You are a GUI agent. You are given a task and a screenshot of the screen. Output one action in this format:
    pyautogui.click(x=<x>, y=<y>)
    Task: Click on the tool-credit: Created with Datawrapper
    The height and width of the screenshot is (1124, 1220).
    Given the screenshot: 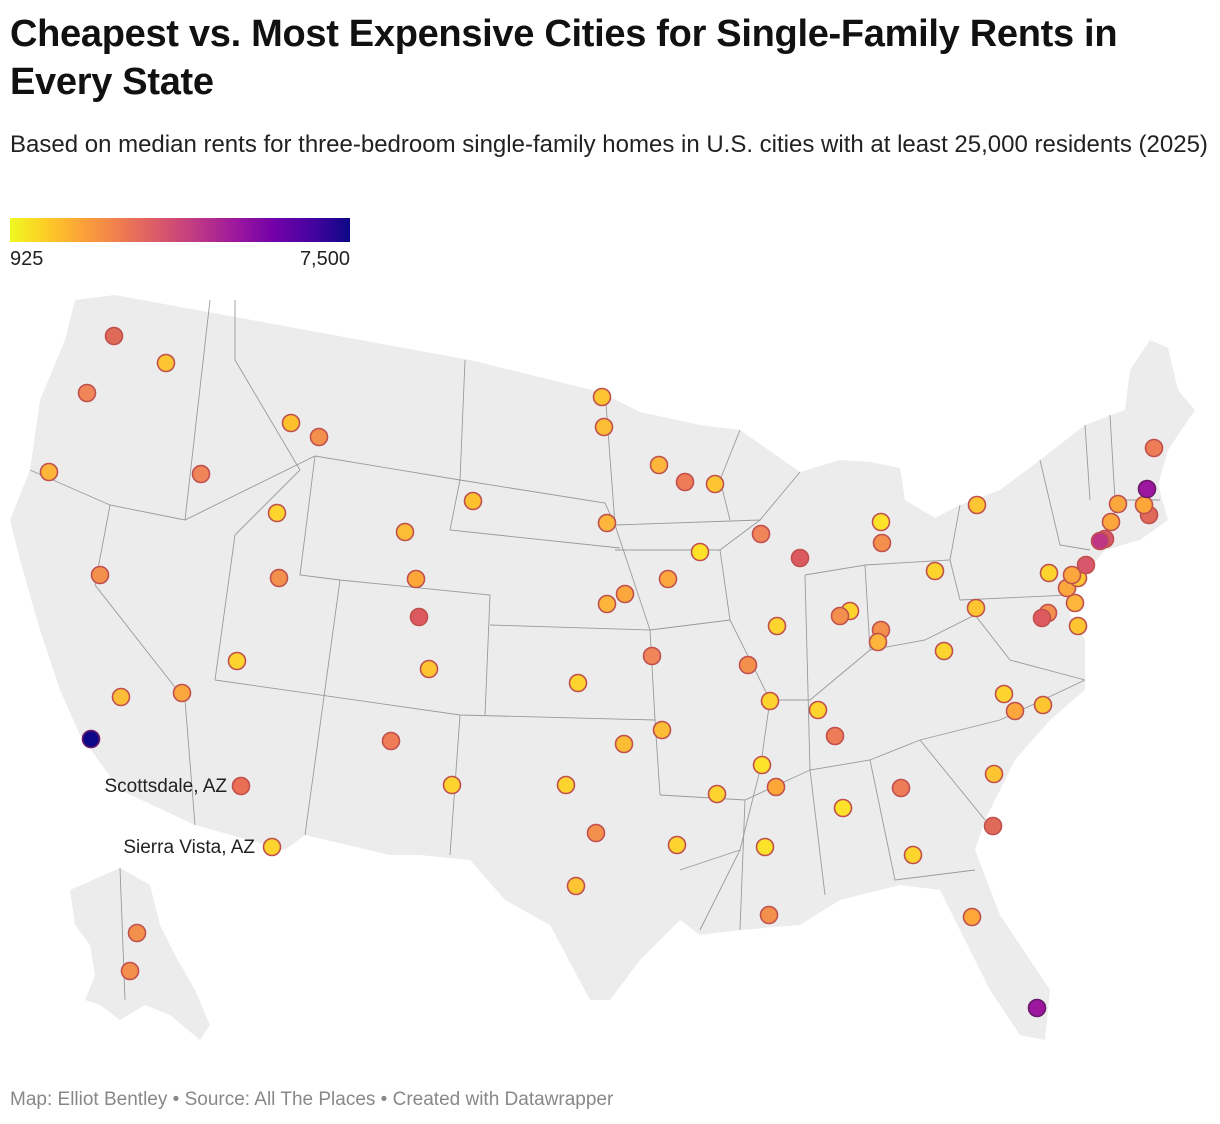 What is the action you would take?
    pyautogui.click(x=503, y=1099)
    